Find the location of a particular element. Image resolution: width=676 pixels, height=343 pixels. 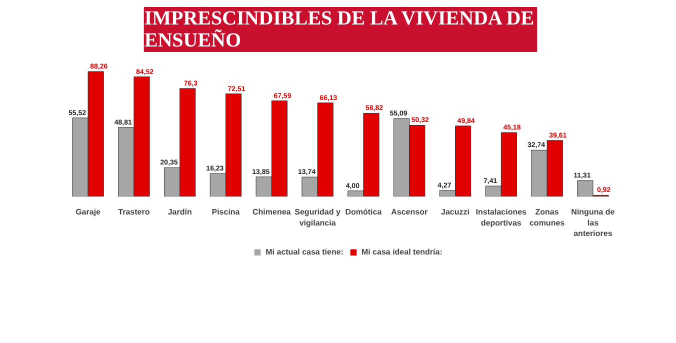

x-tick-label: Piscina is located at coordinates (226, 212).